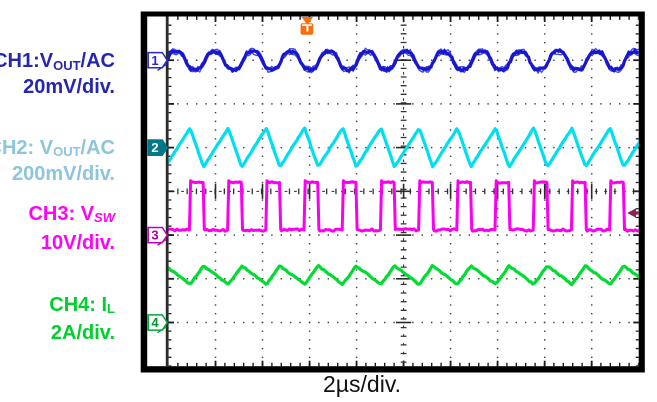 The width and height of the screenshot is (657, 402). I want to click on svg-text: 3, so click(154, 235).